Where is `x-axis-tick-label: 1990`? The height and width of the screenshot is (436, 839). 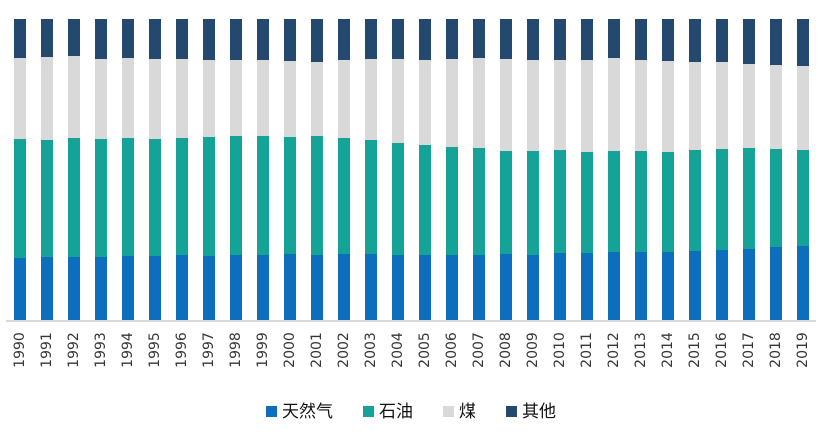
x-axis-tick-label: 1990 is located at coordinates (19, 350).